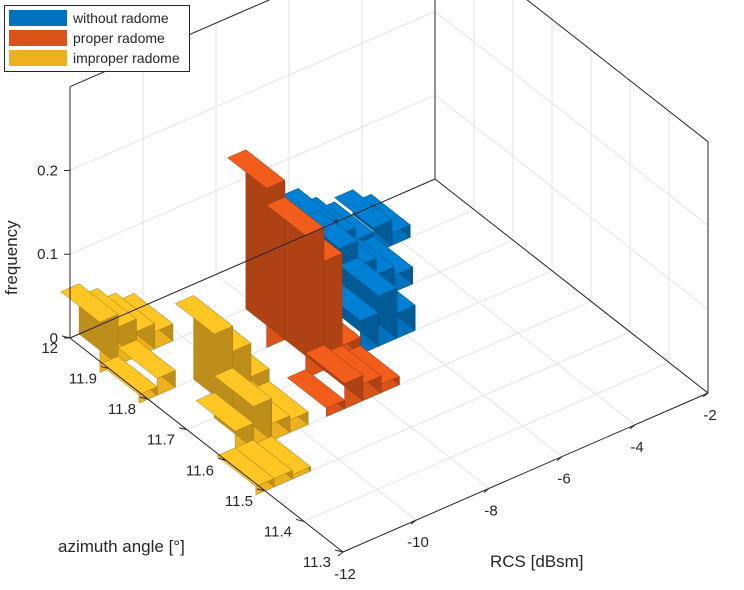 Image resolution: width=744 pixels, height=590 pixels. Describe the element at coordinates (498, 318) in the screenshot. I see `floor-gridline-x` at that location.